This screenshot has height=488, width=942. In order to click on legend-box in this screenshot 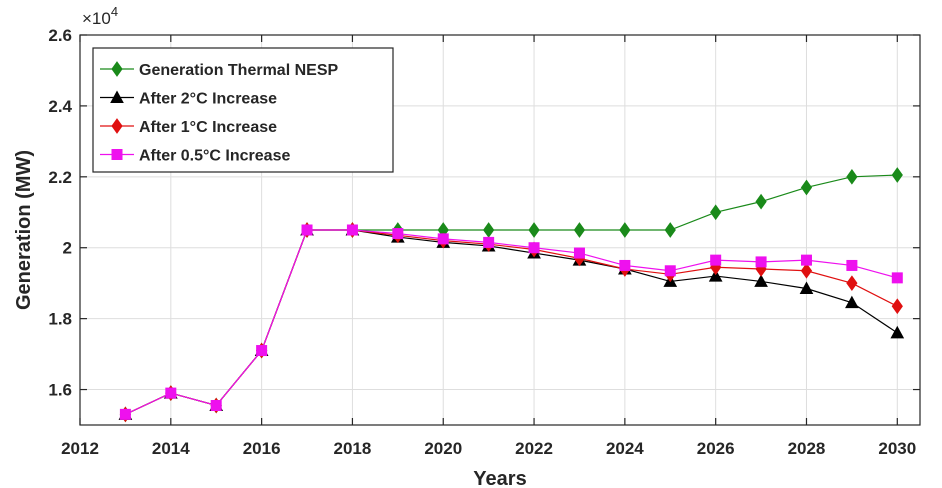, I will do `click(243, 110)`.